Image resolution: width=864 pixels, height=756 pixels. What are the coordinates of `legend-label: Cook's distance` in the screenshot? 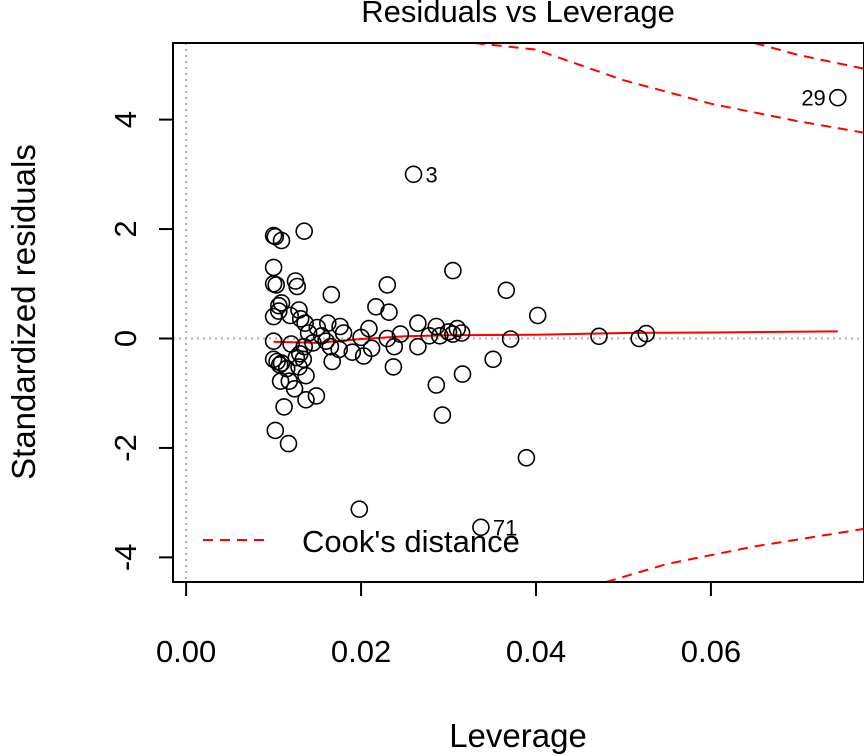 It's located at (411, 541).